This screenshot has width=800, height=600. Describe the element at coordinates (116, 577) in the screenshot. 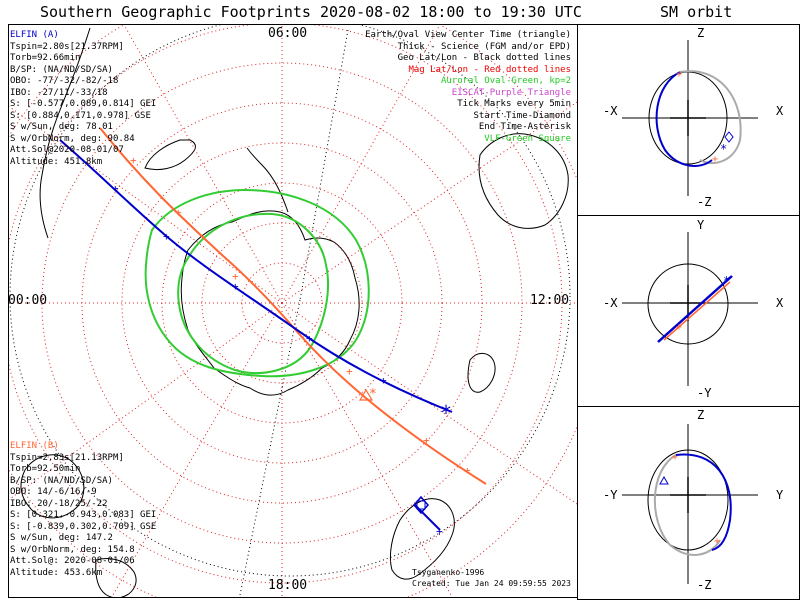

I see `island-coastline` at that location.